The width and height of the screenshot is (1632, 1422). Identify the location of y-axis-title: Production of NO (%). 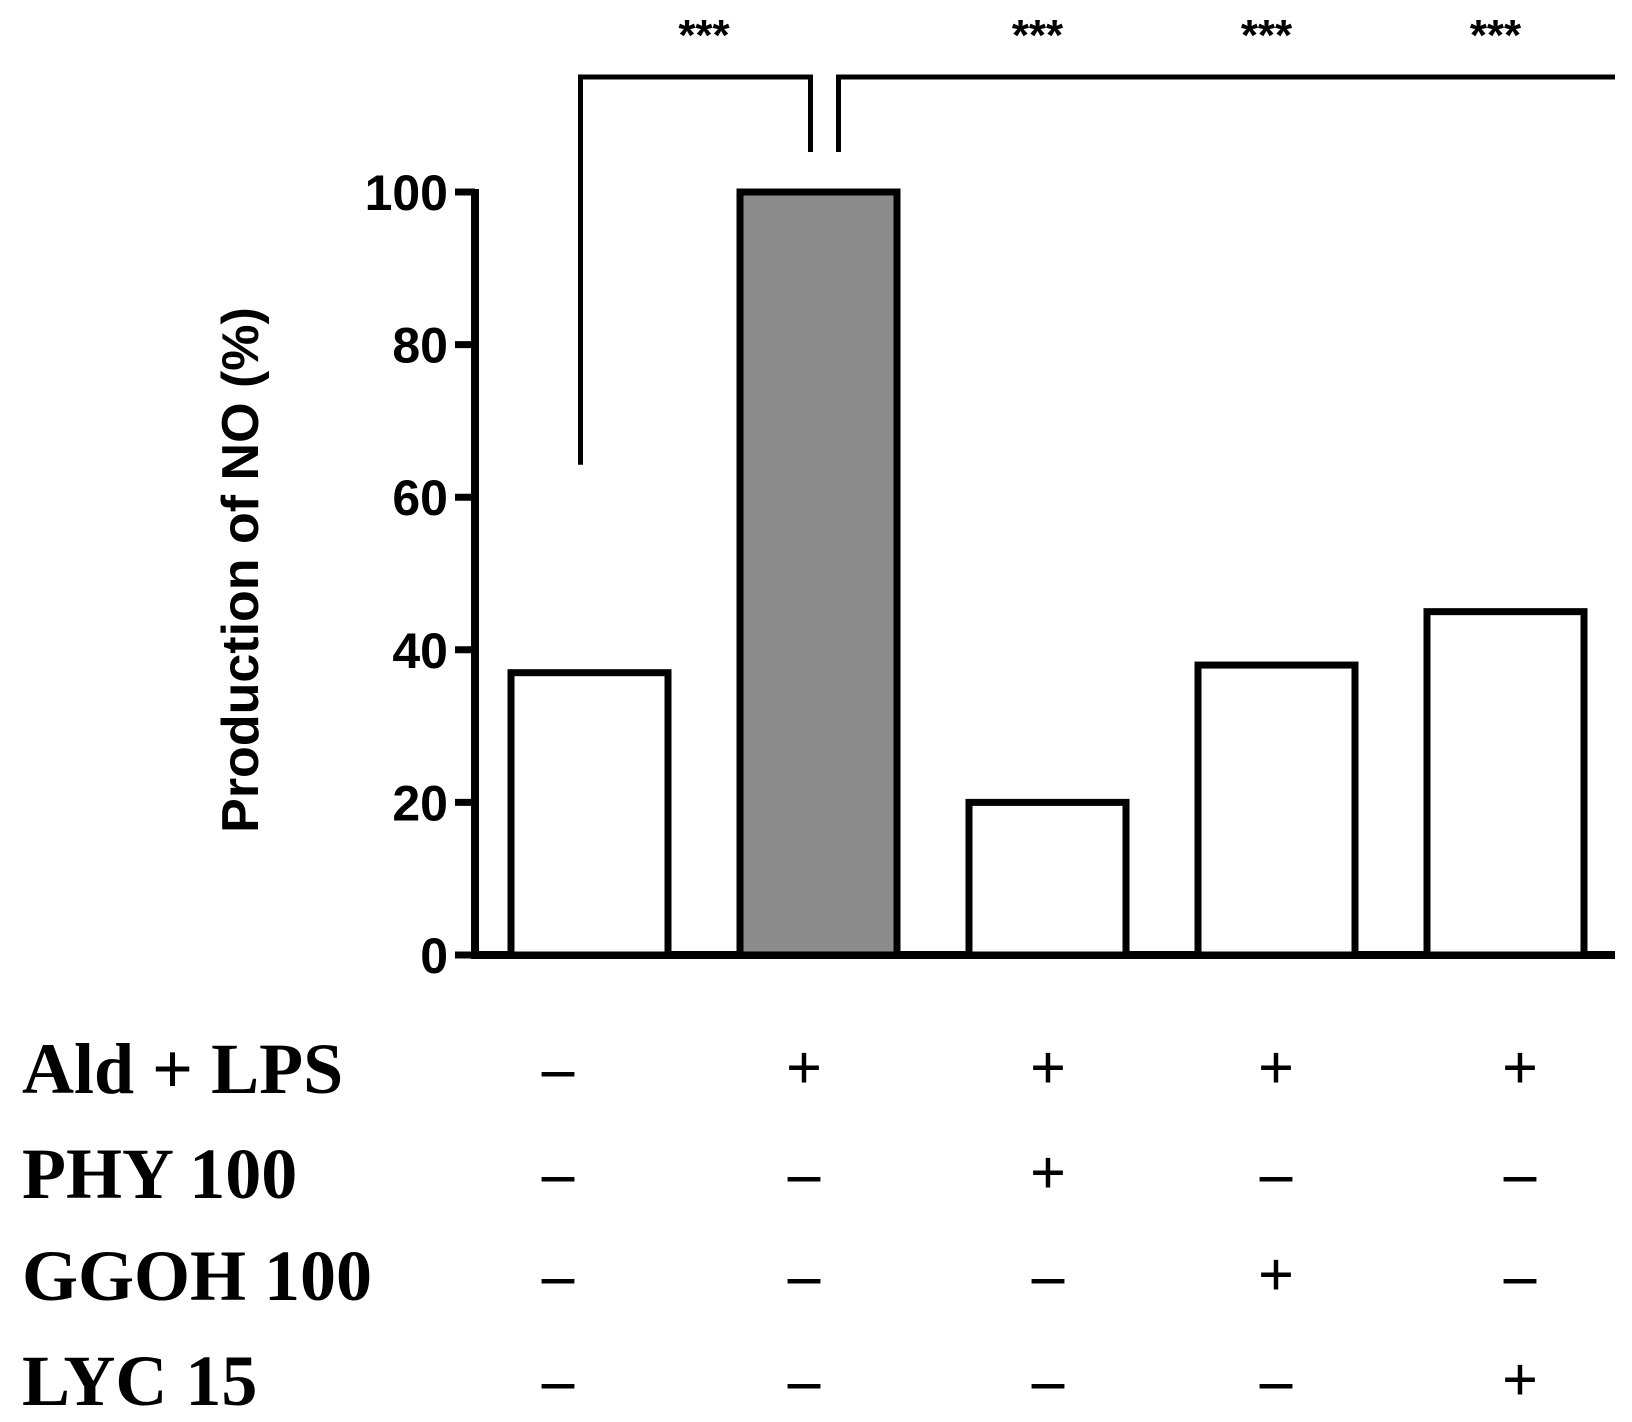
(241, 570).